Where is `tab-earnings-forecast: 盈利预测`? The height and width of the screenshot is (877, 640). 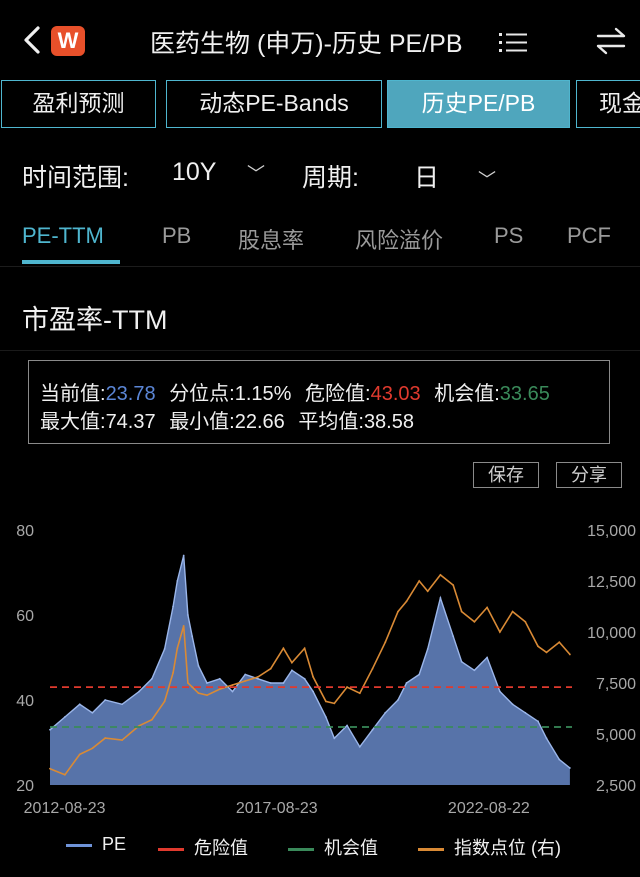 tab-earnings-forecast: 盈利预测 is located at coordinates (78, 104).